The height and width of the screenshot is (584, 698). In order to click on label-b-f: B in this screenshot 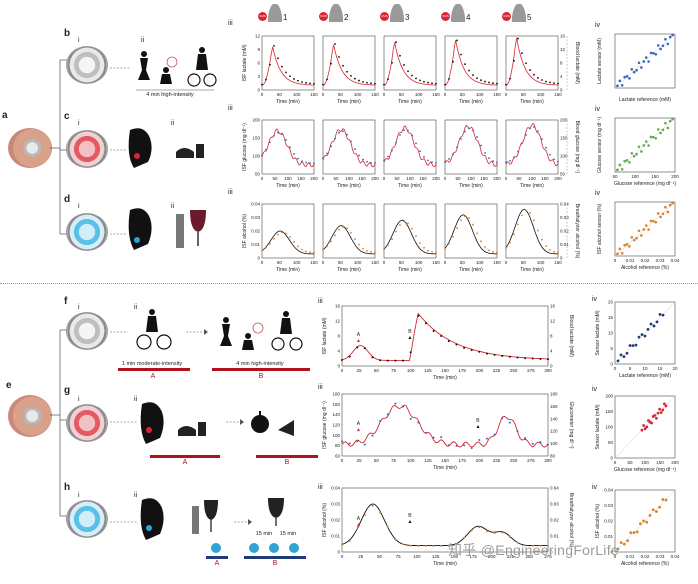, I will do `click(261, 376)`.